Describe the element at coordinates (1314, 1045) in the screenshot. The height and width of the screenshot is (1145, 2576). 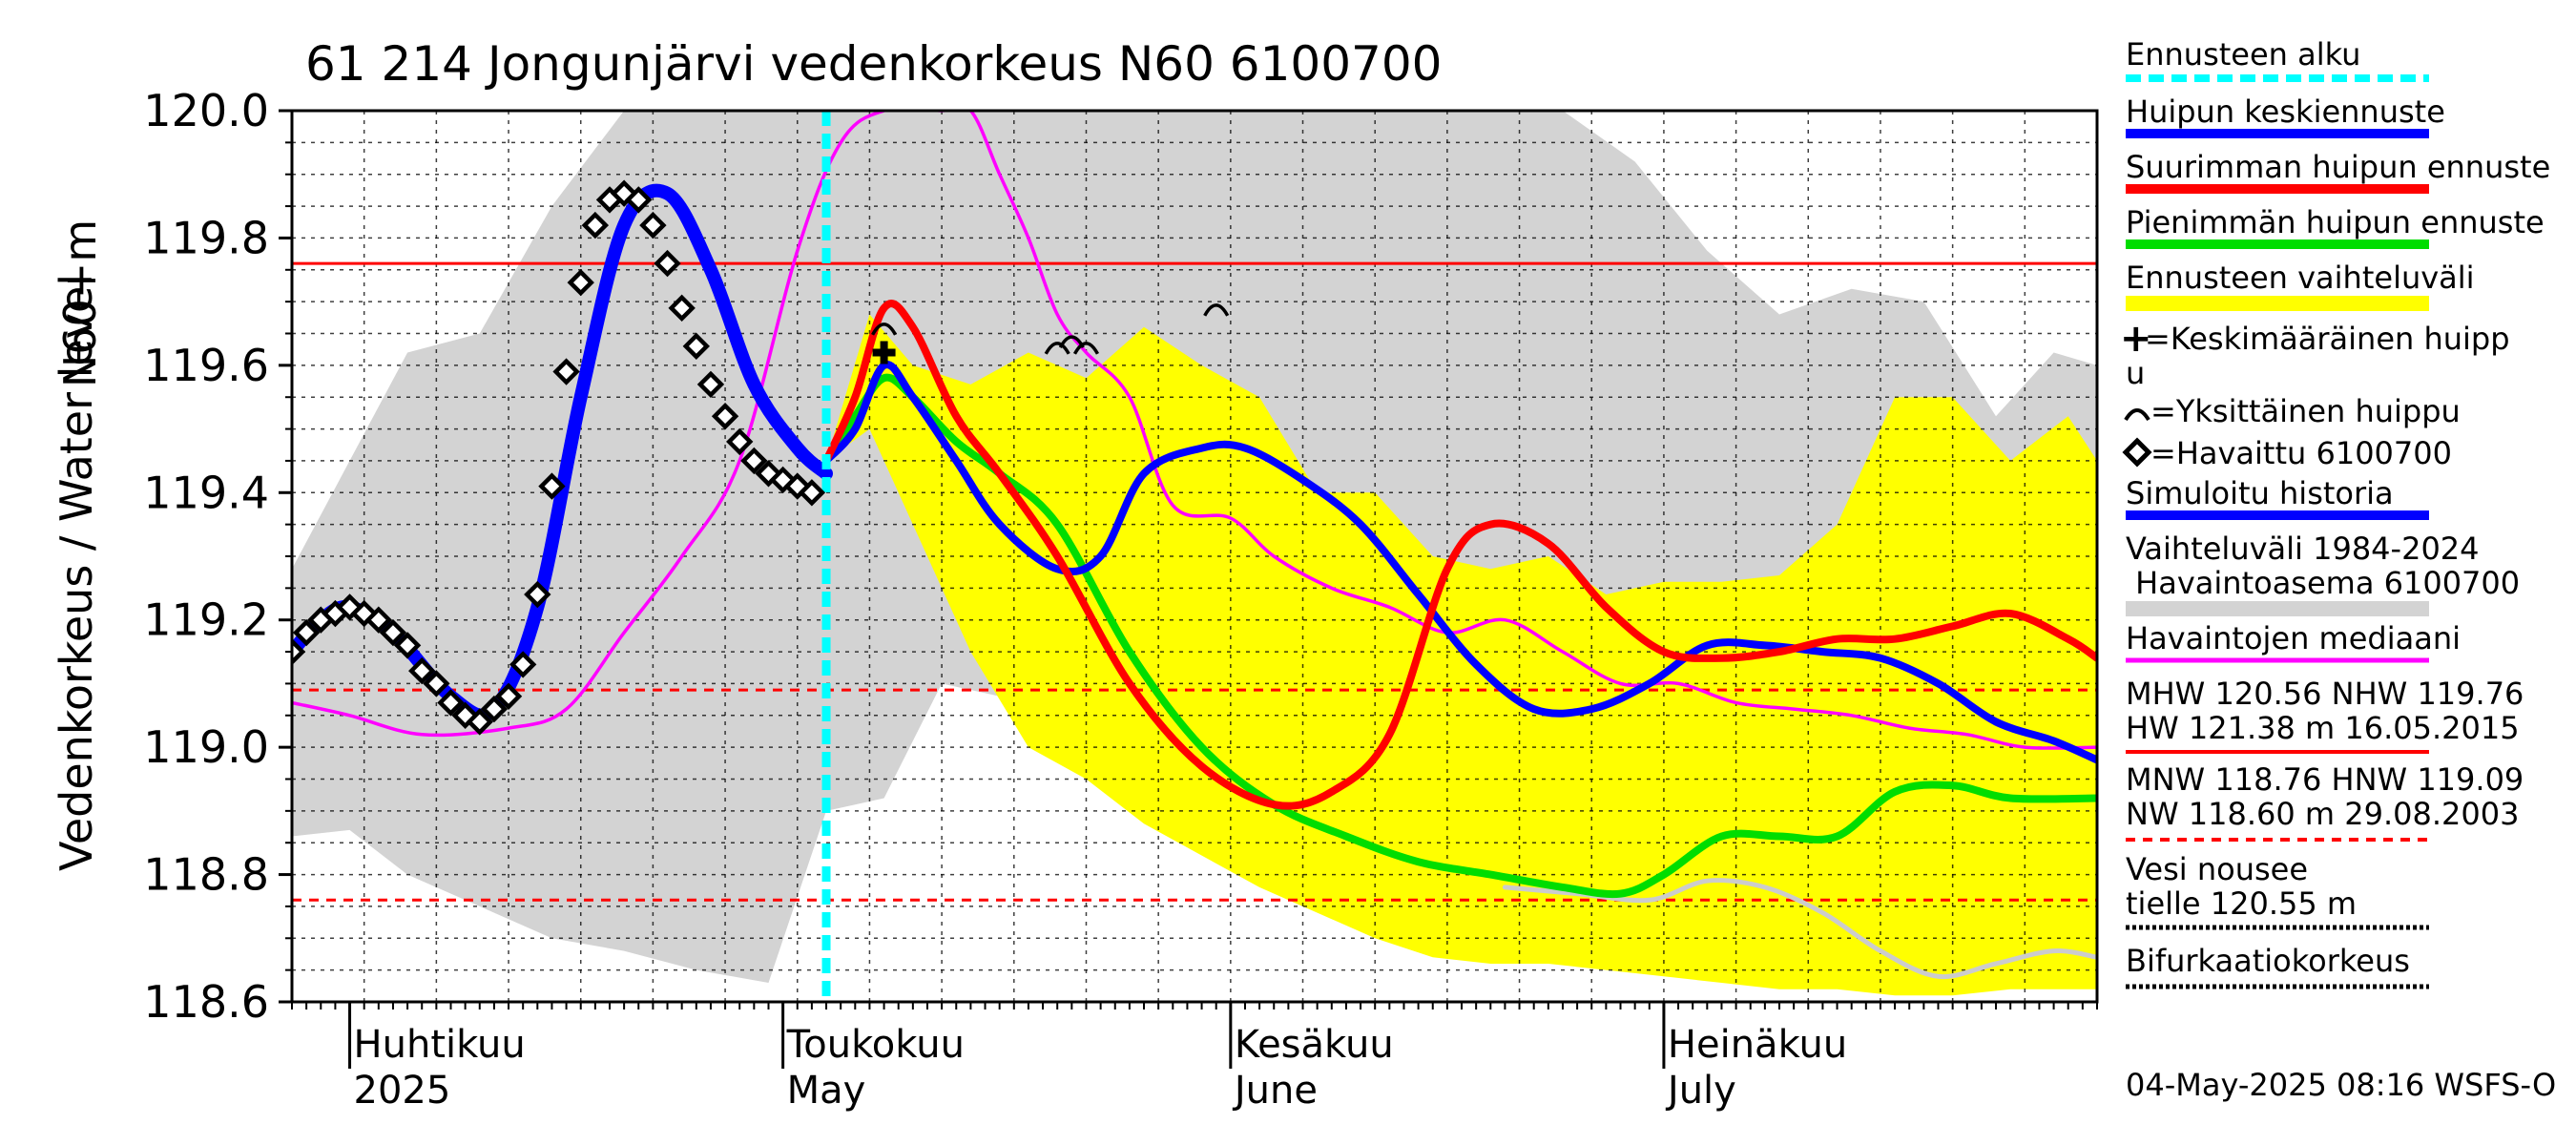
I see `x-month-label: Kesäkuu` at that location.